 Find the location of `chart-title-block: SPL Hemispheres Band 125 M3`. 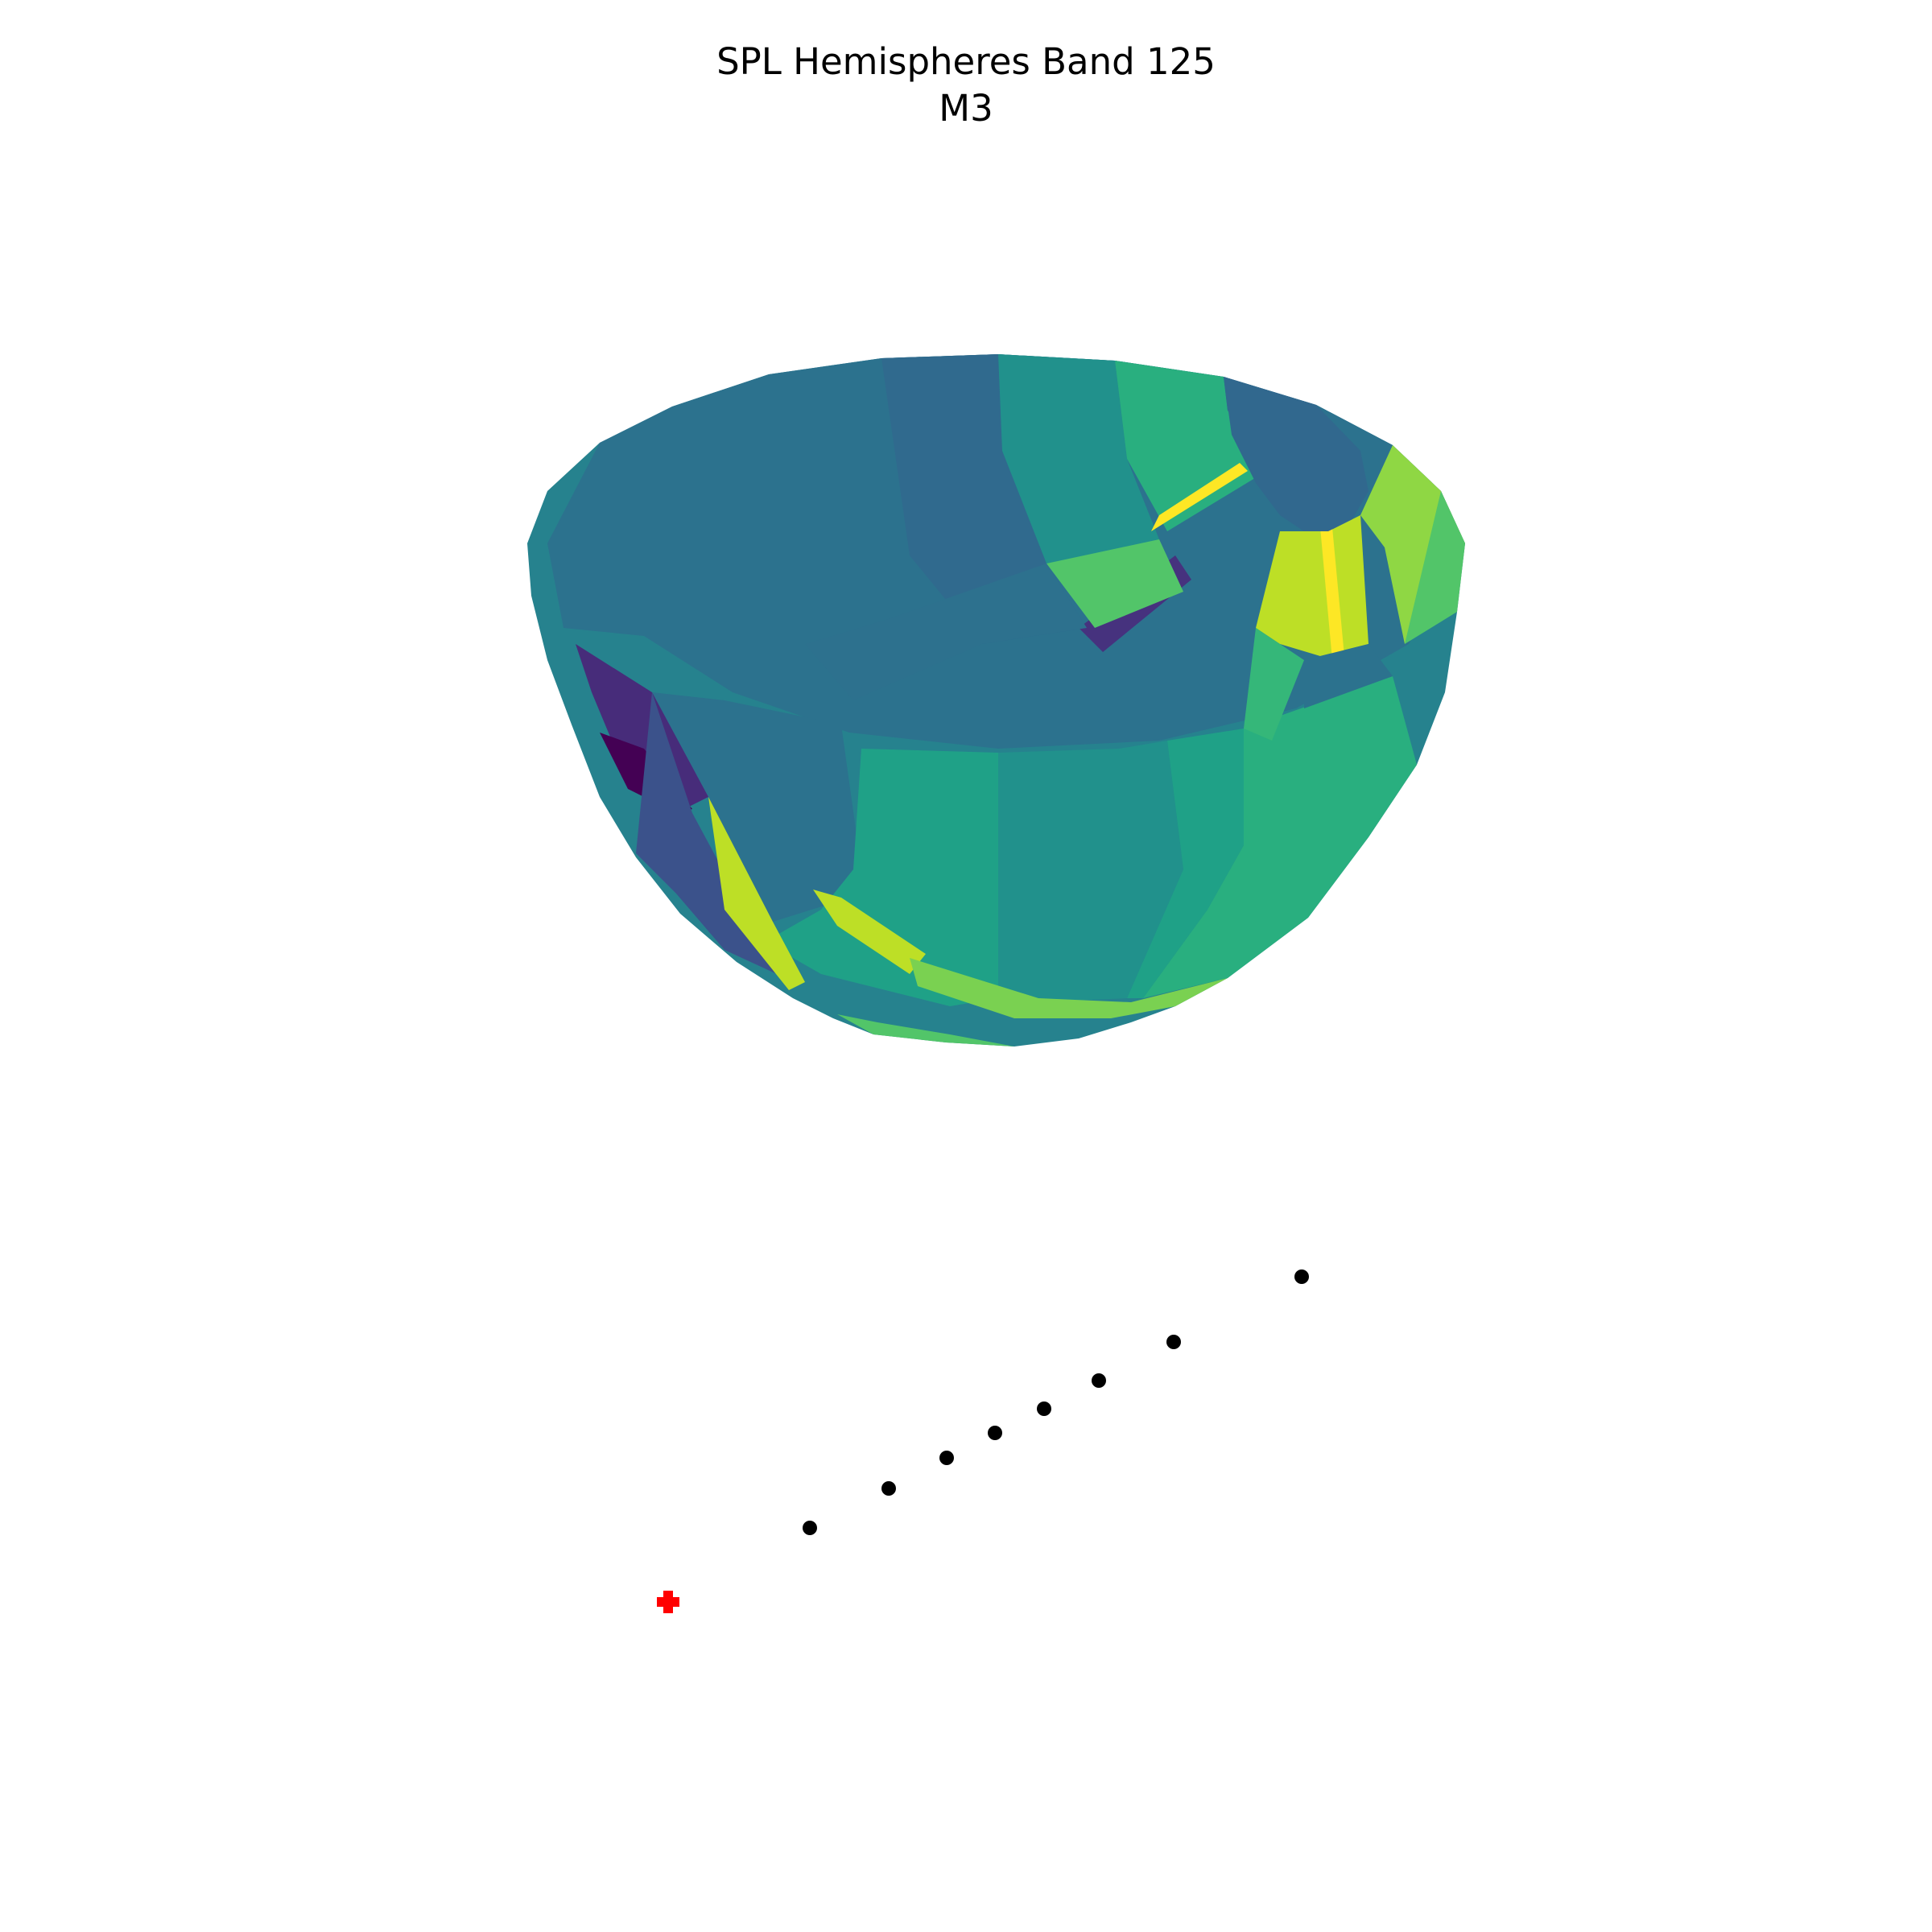

chart-title-block: SPL Hemispheres Band 125 M3 is located at coordinates (966, 85).